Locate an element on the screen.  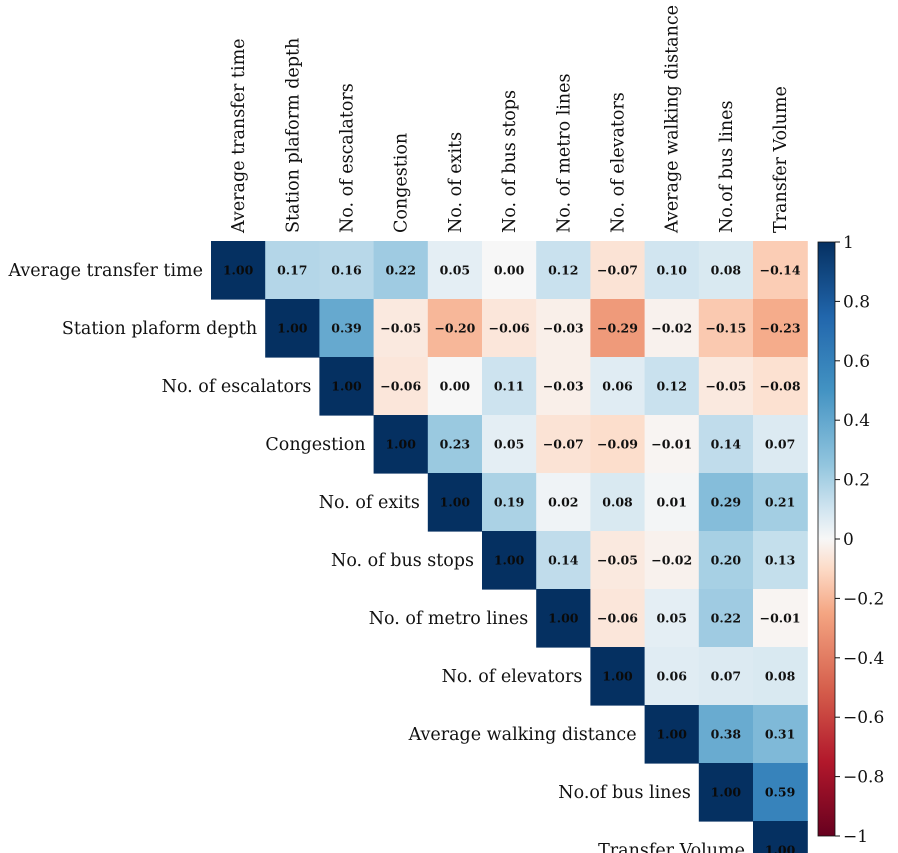
cell-value-label: −0.01 is located at coordinates (780, 618).